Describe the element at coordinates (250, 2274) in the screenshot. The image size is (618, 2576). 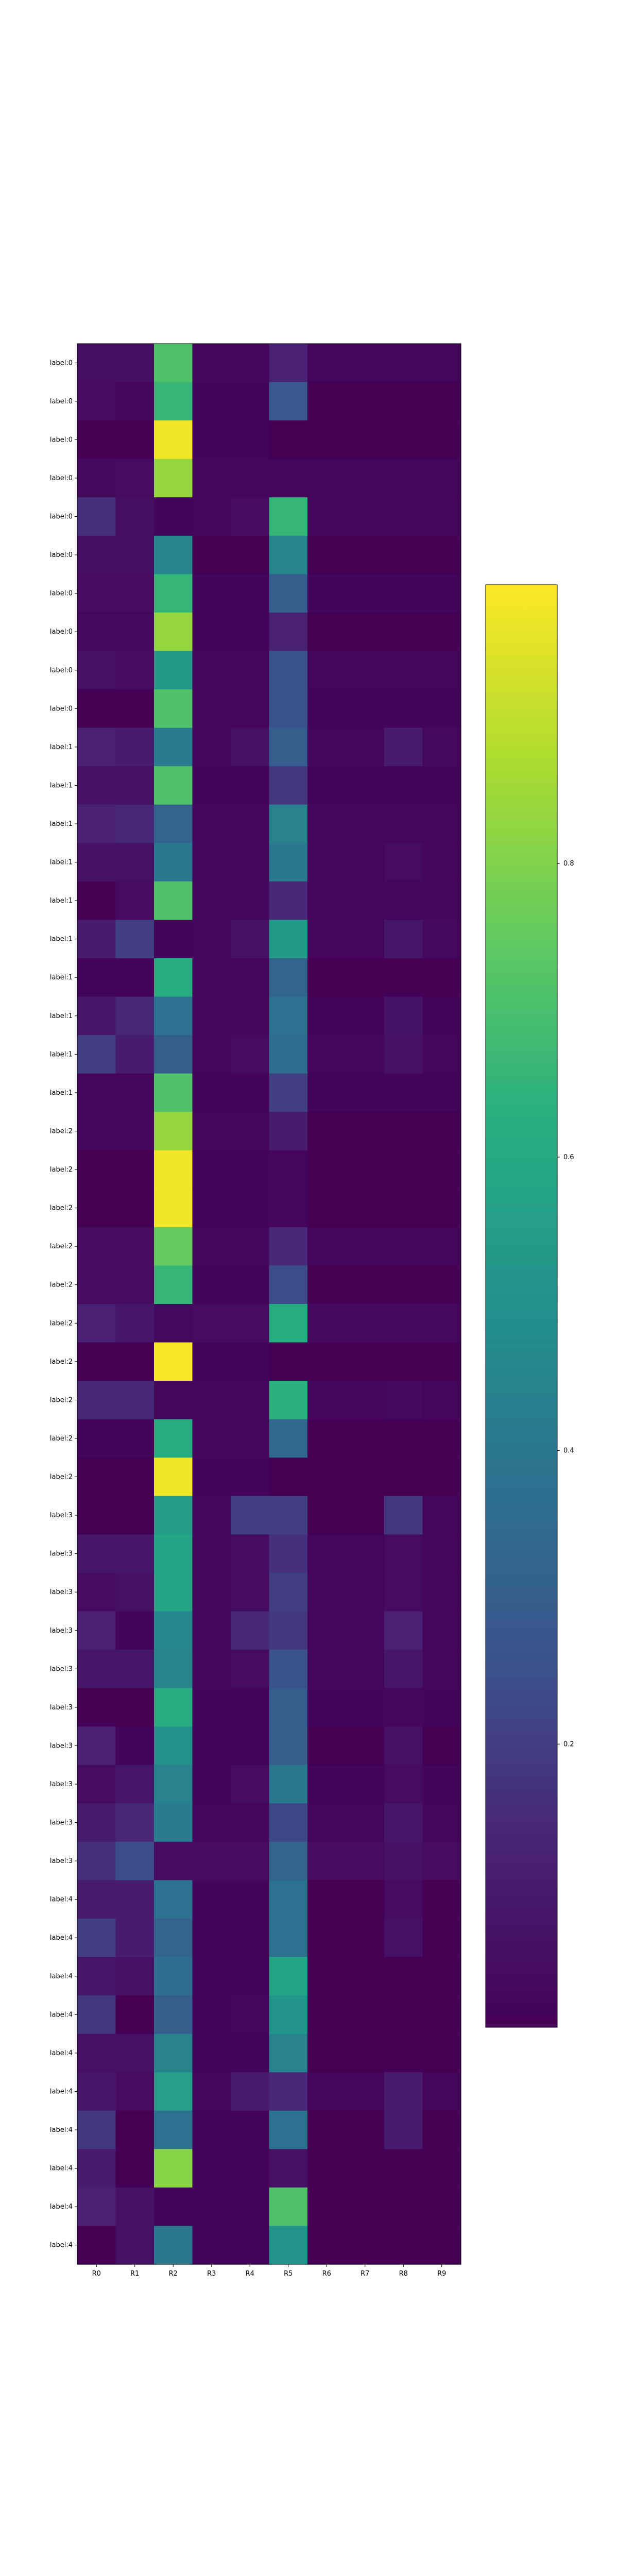
I see `column-tick-label: R4` at that location.